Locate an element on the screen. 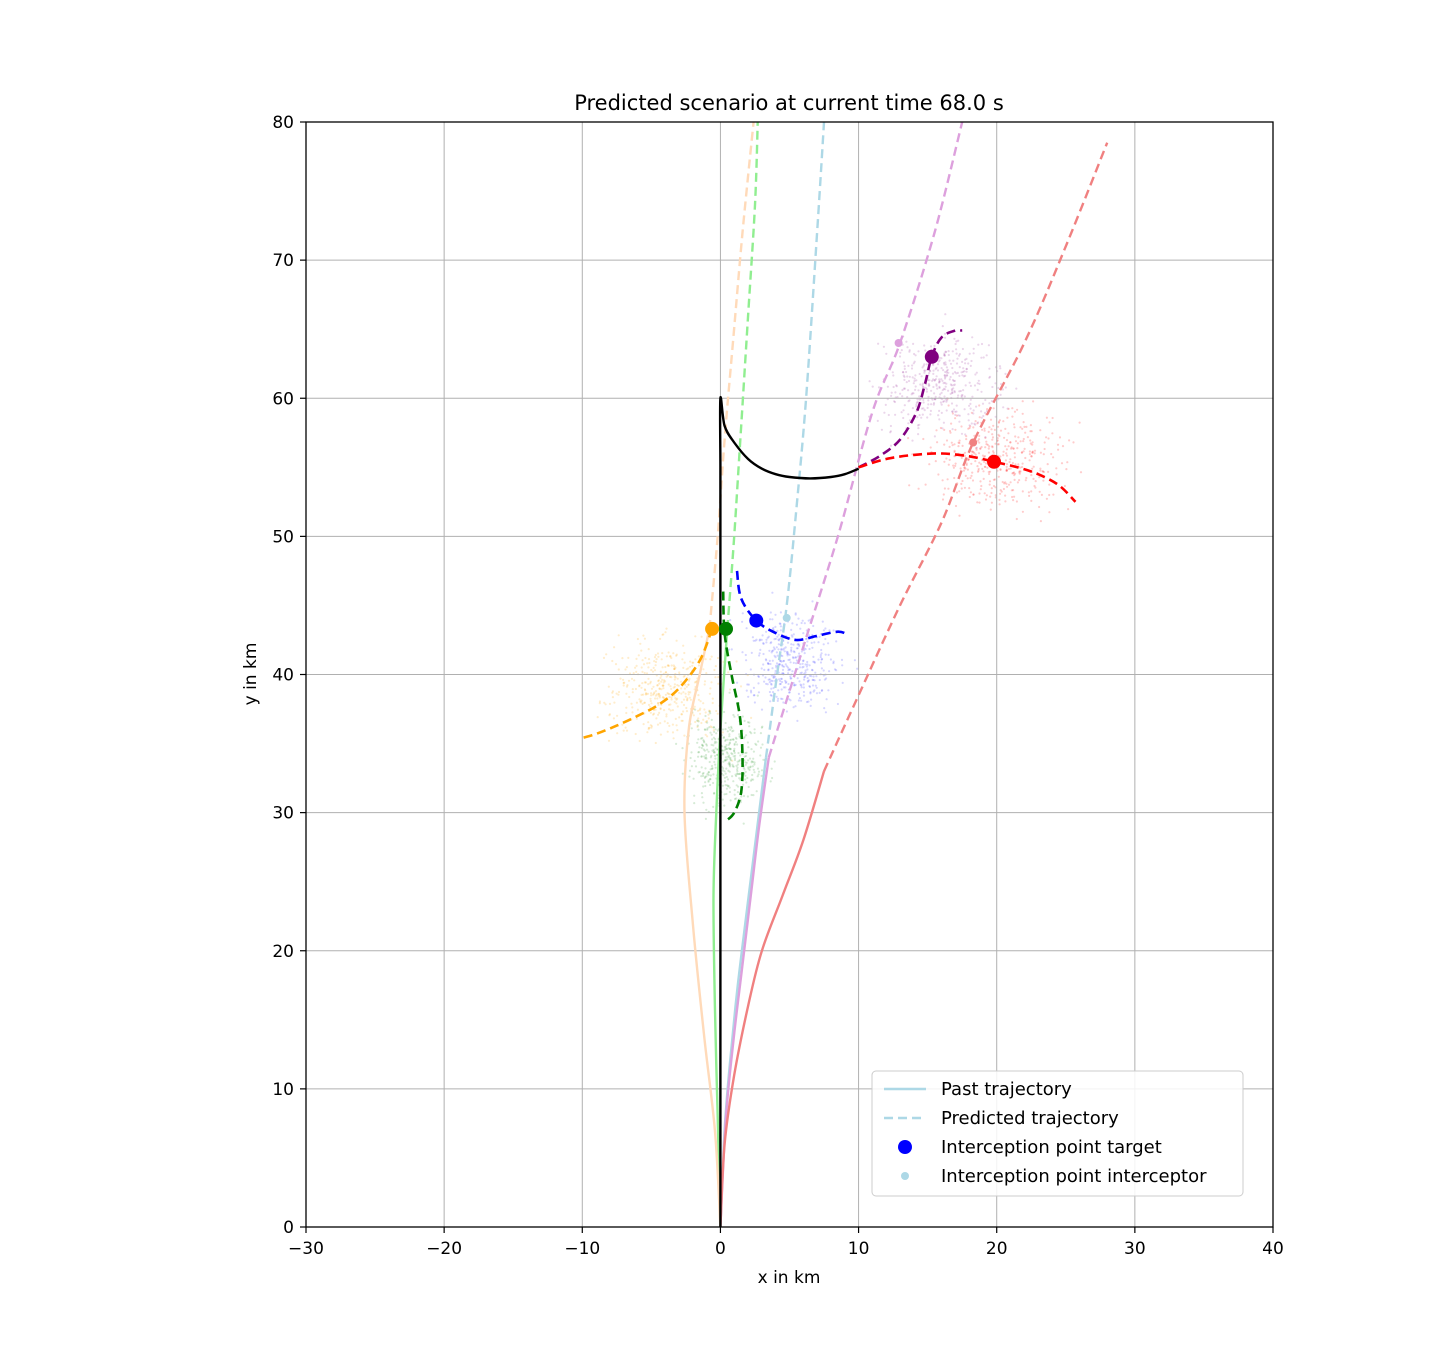 The height and width of the screenshot is (1347, 1435). interception-point-target is located at coordinates (994, 461).